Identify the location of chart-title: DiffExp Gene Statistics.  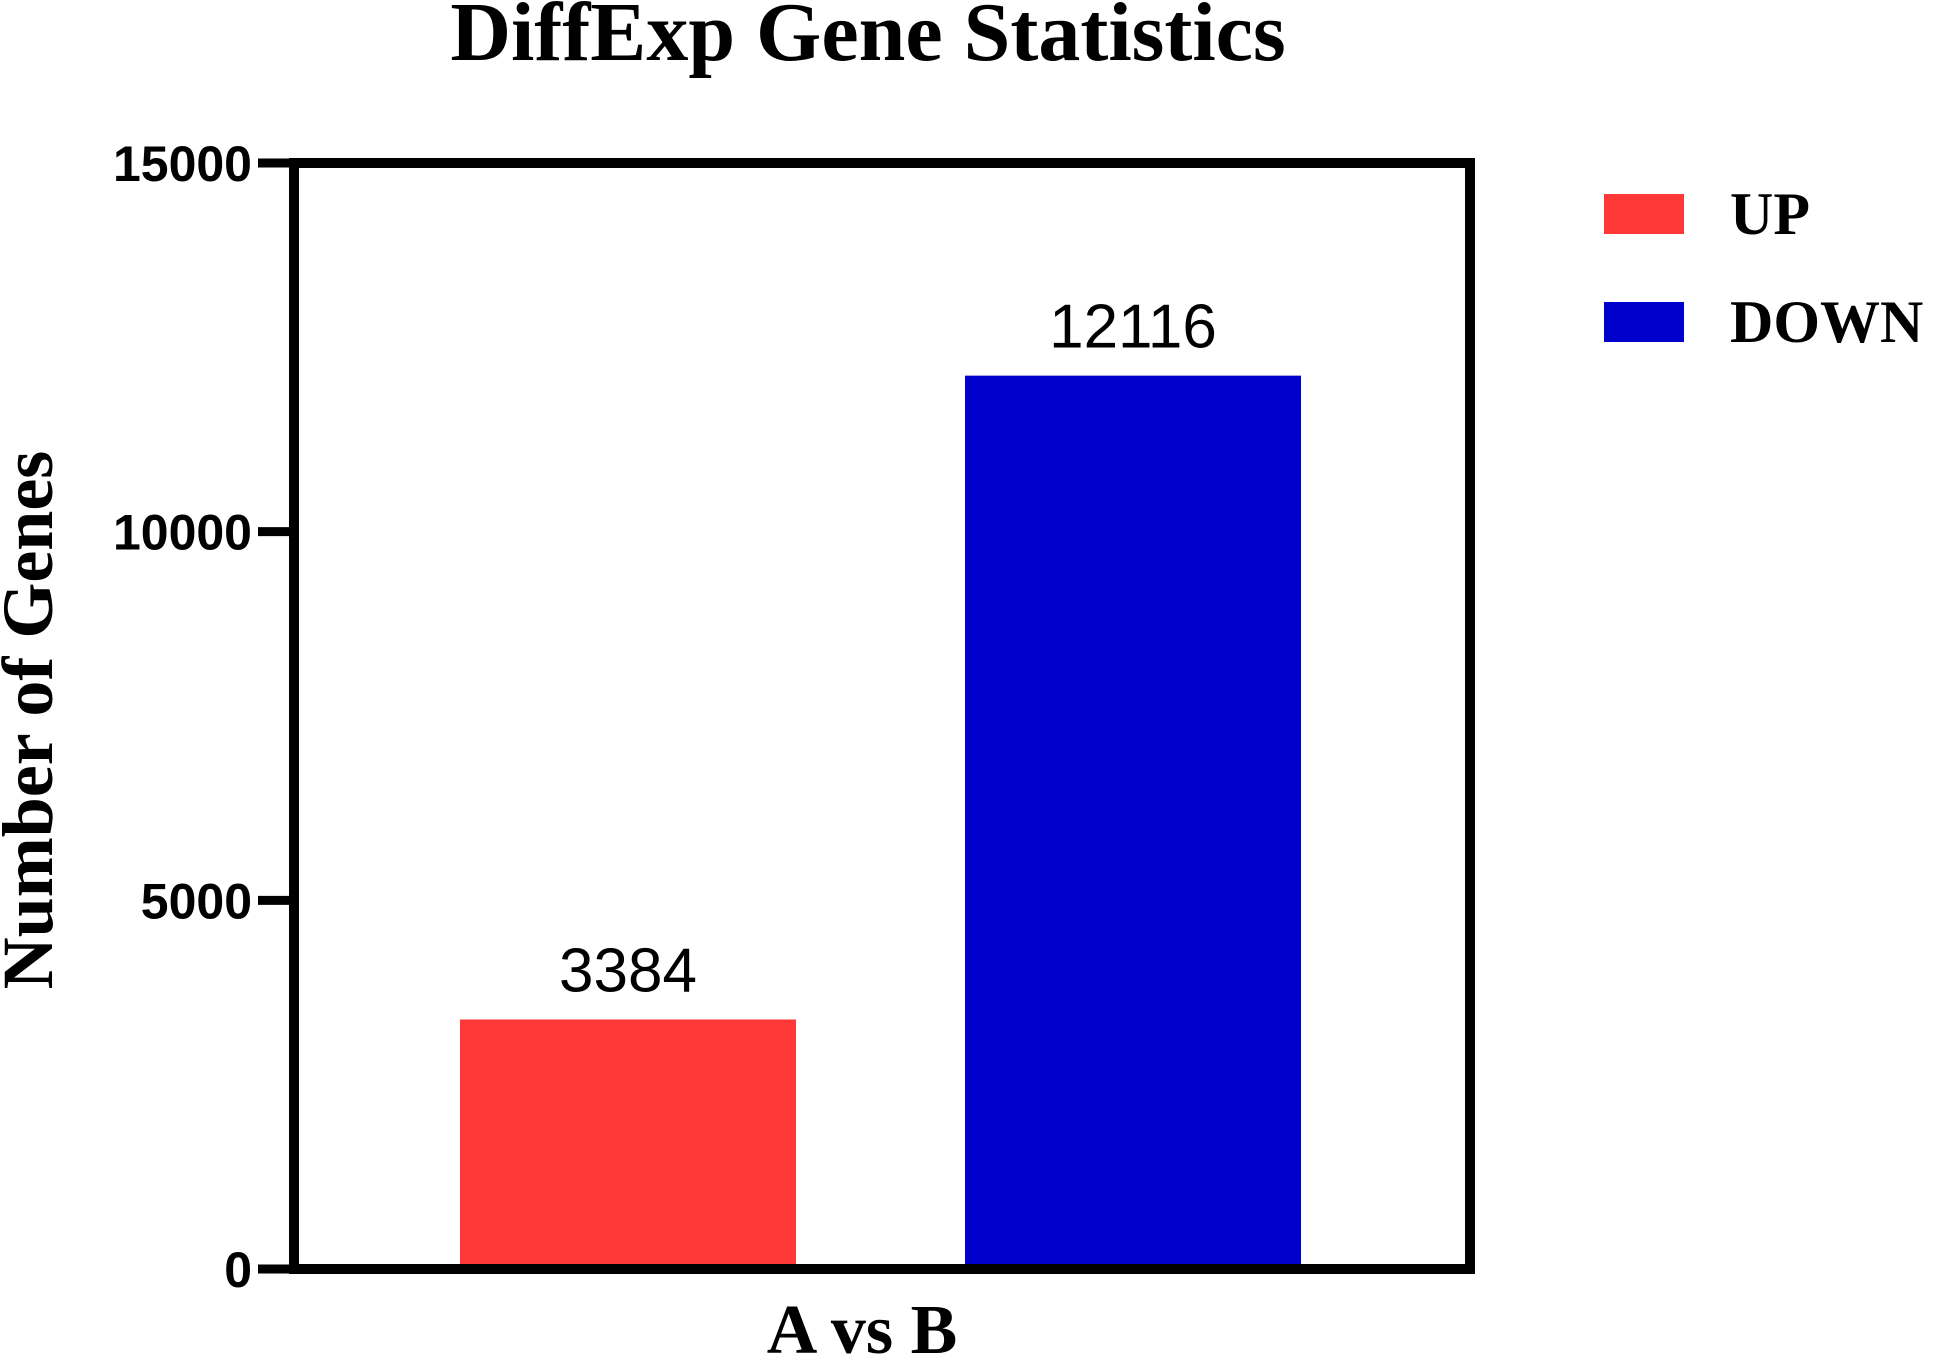
(867, 39).